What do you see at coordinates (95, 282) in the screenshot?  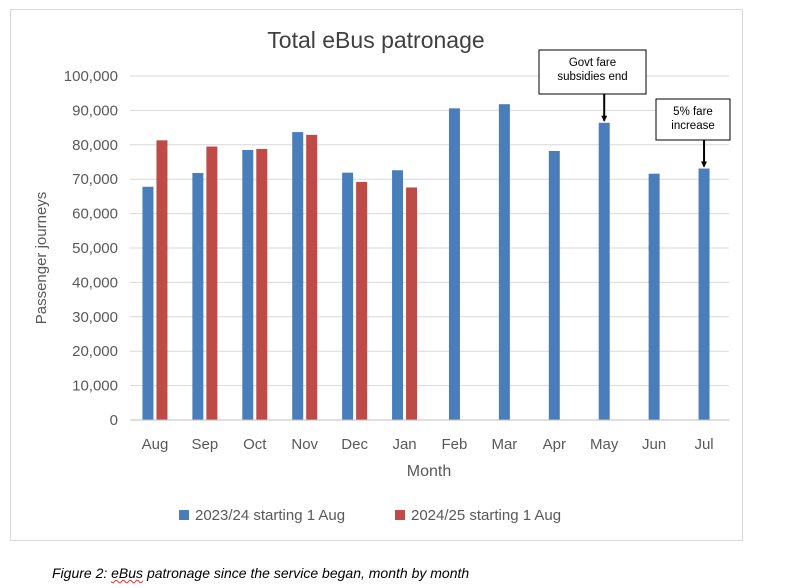 I see `y-tick-label: 40,000` at bounding box center [95, 282].